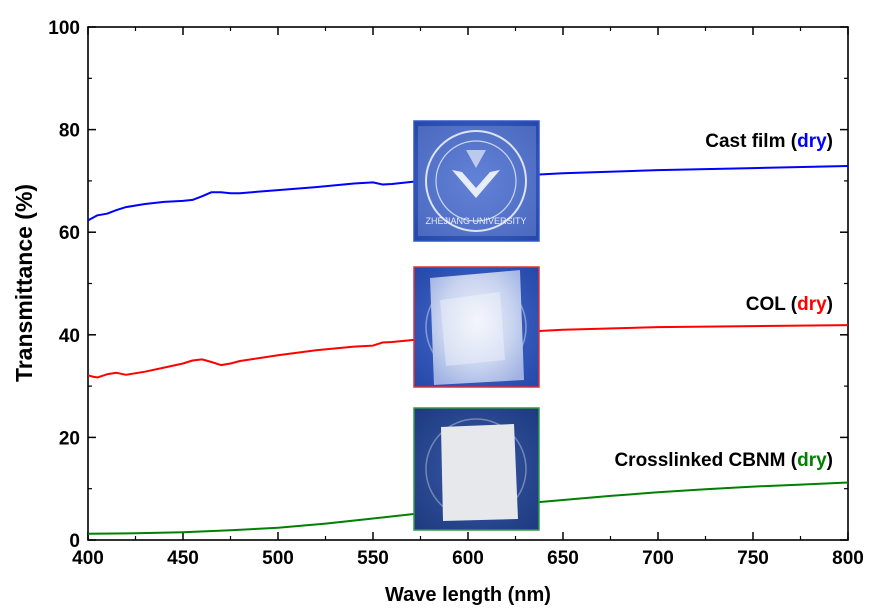 Image resolution: width=874 pixels, height=610 pixels. Describe the element at coordinates (789, 304) in the screenshot. I see `series-label-1: COL (dry)` at that location.